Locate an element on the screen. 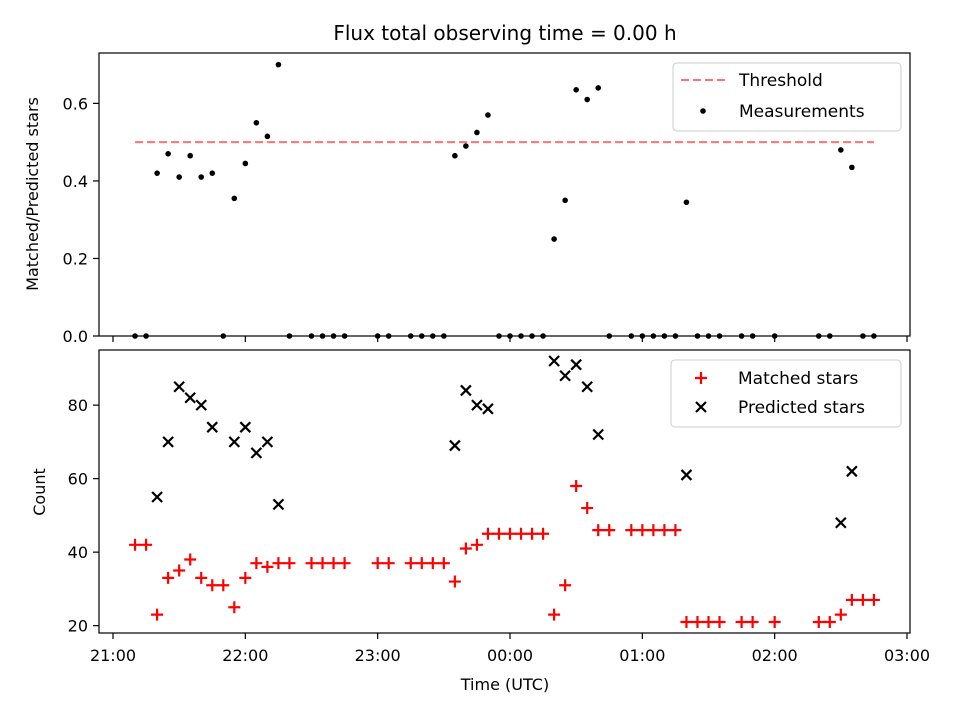 The image size is (960, 720). chart-title: Flux total observing time = 0.00 h is located at coordinates (504, 33).